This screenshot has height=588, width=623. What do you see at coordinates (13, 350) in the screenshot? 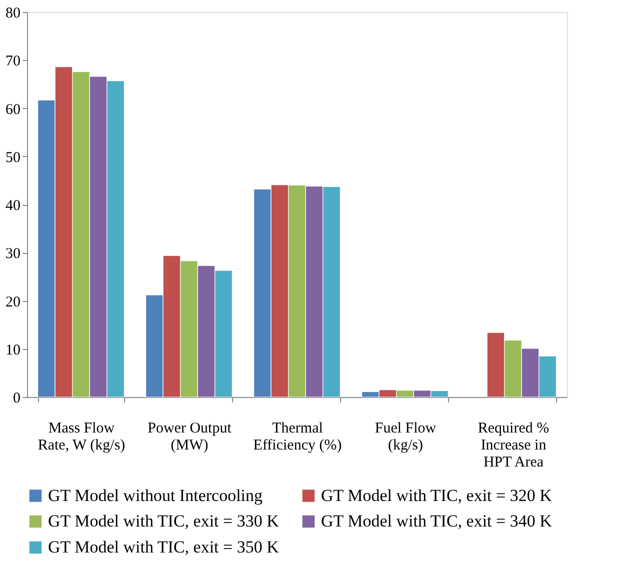
I see `y-tick-label: 10` at bounding box center [13, 350].